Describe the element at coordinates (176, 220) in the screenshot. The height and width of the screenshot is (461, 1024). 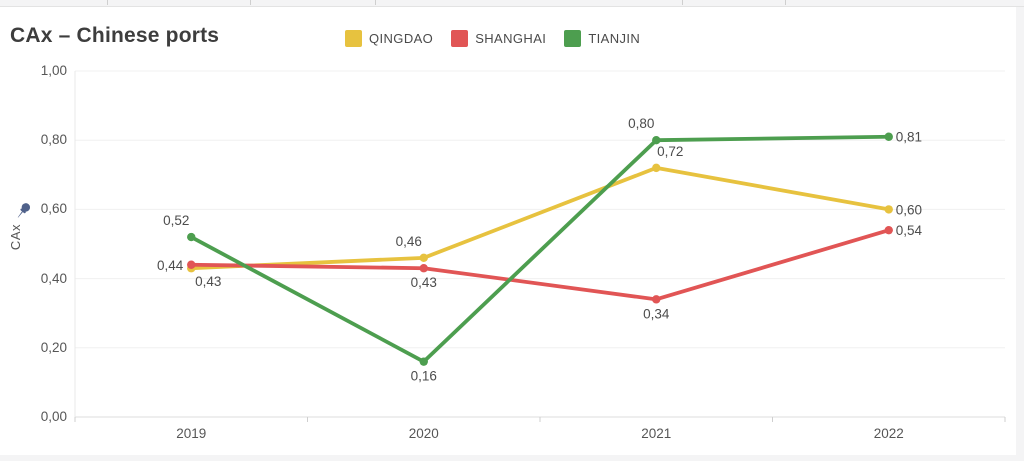
I see `data-point-label: 0,52` at that location.